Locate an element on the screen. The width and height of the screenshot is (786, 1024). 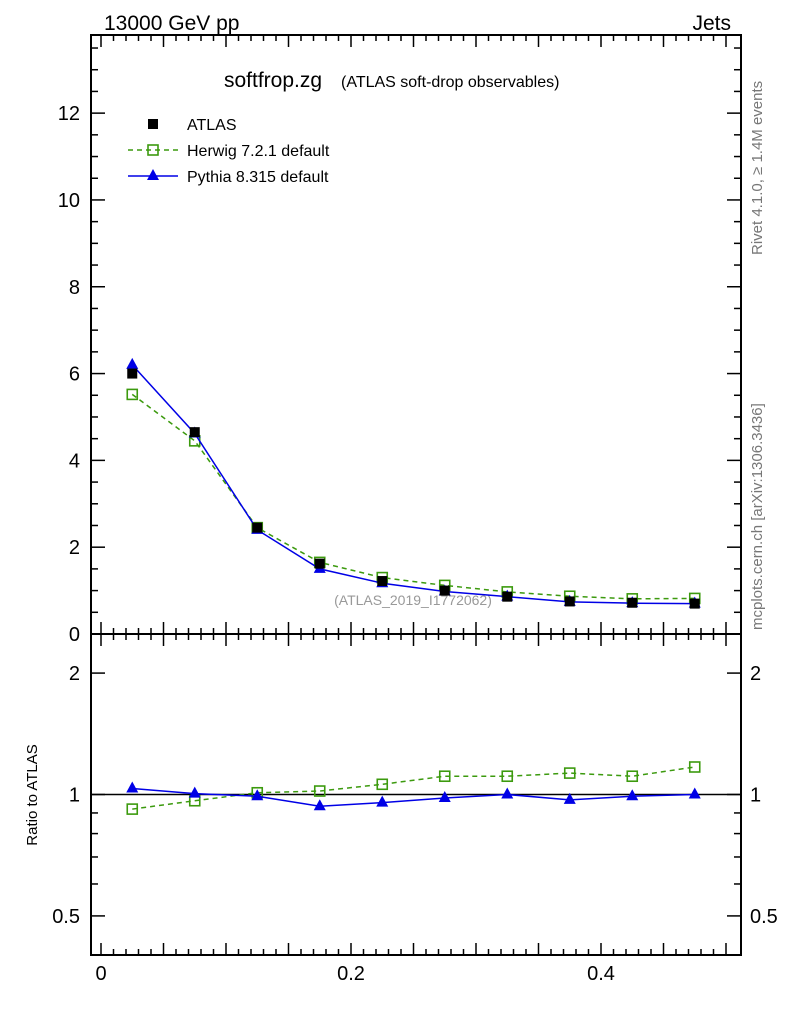
legend-label-herwig: Herwig 7.2.1 default is located at coordinates (258, 151).